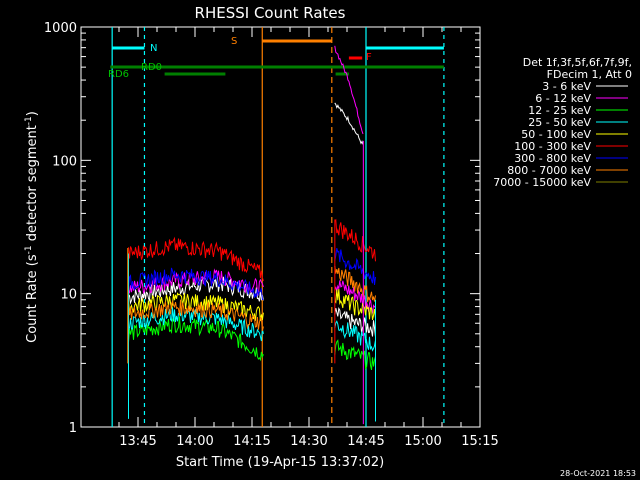 This screenshot has height=480, width=640. What do you see at coordinates (60, 28) in the screenshot?
I see `y-tick-label: 1000` at bounding box center [60, 28].